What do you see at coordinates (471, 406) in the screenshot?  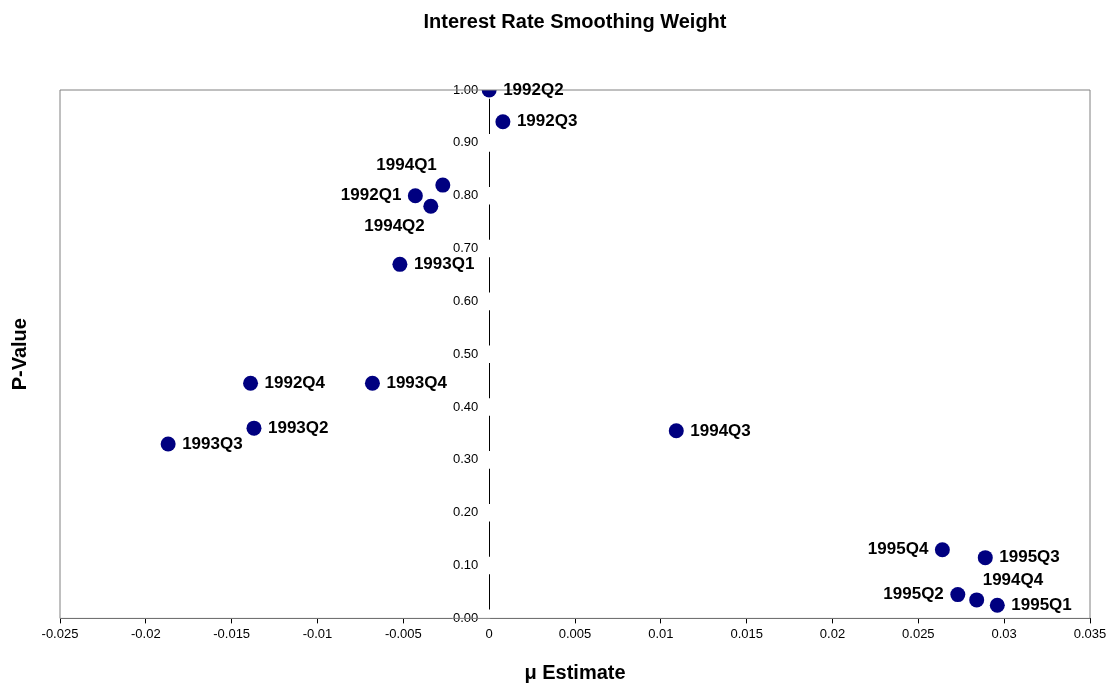 I see `y-tick-label: 0.40` at bounding box center [471, 406].